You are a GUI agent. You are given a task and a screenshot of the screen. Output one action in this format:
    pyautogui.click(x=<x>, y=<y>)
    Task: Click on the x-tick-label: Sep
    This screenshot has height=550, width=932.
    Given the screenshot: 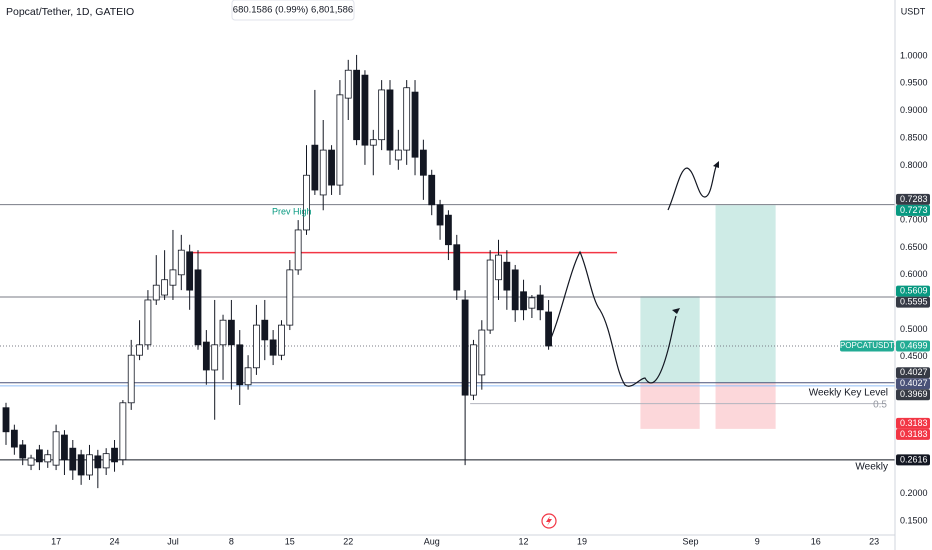 What is the action you would take?
    pyautogui.click(x=690, y=541)
    